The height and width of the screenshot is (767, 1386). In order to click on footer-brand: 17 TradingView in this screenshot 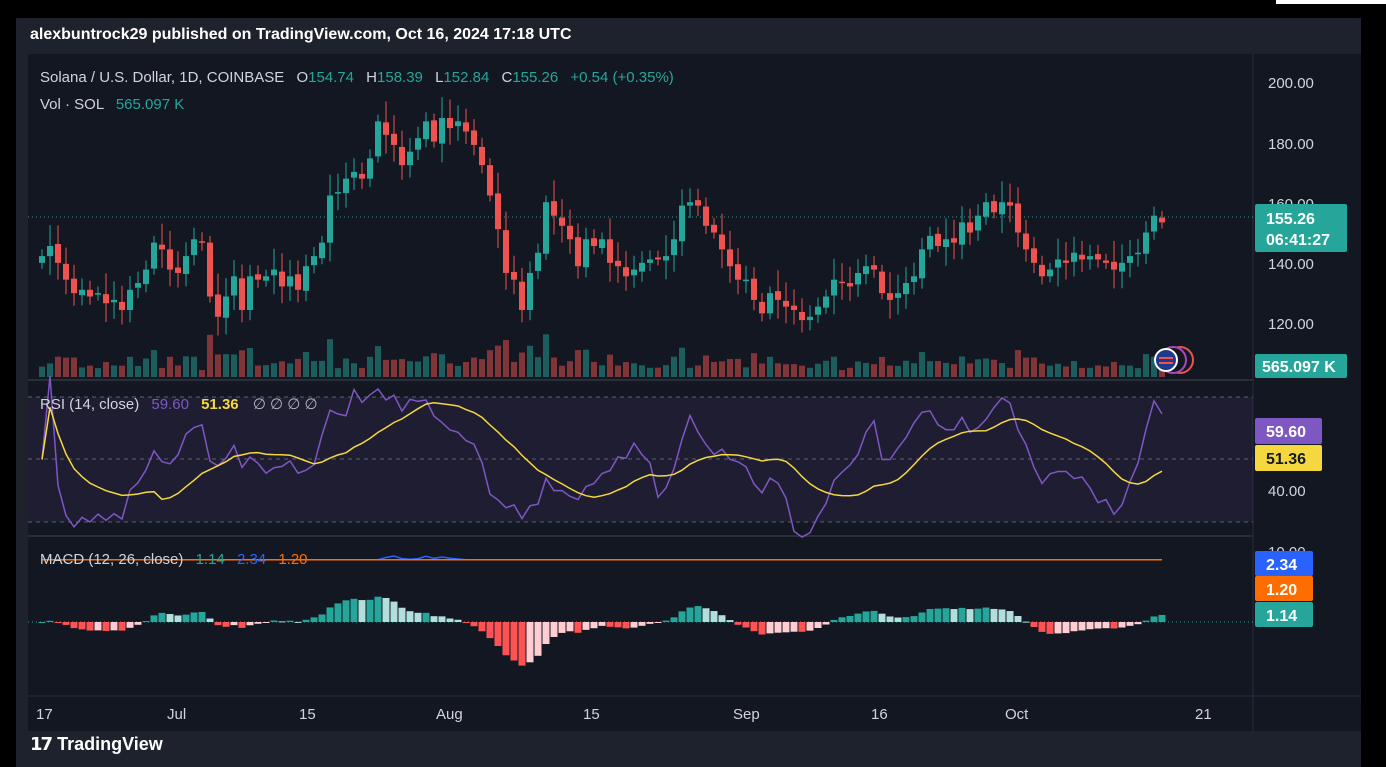, I will do `click(96, 744)`.